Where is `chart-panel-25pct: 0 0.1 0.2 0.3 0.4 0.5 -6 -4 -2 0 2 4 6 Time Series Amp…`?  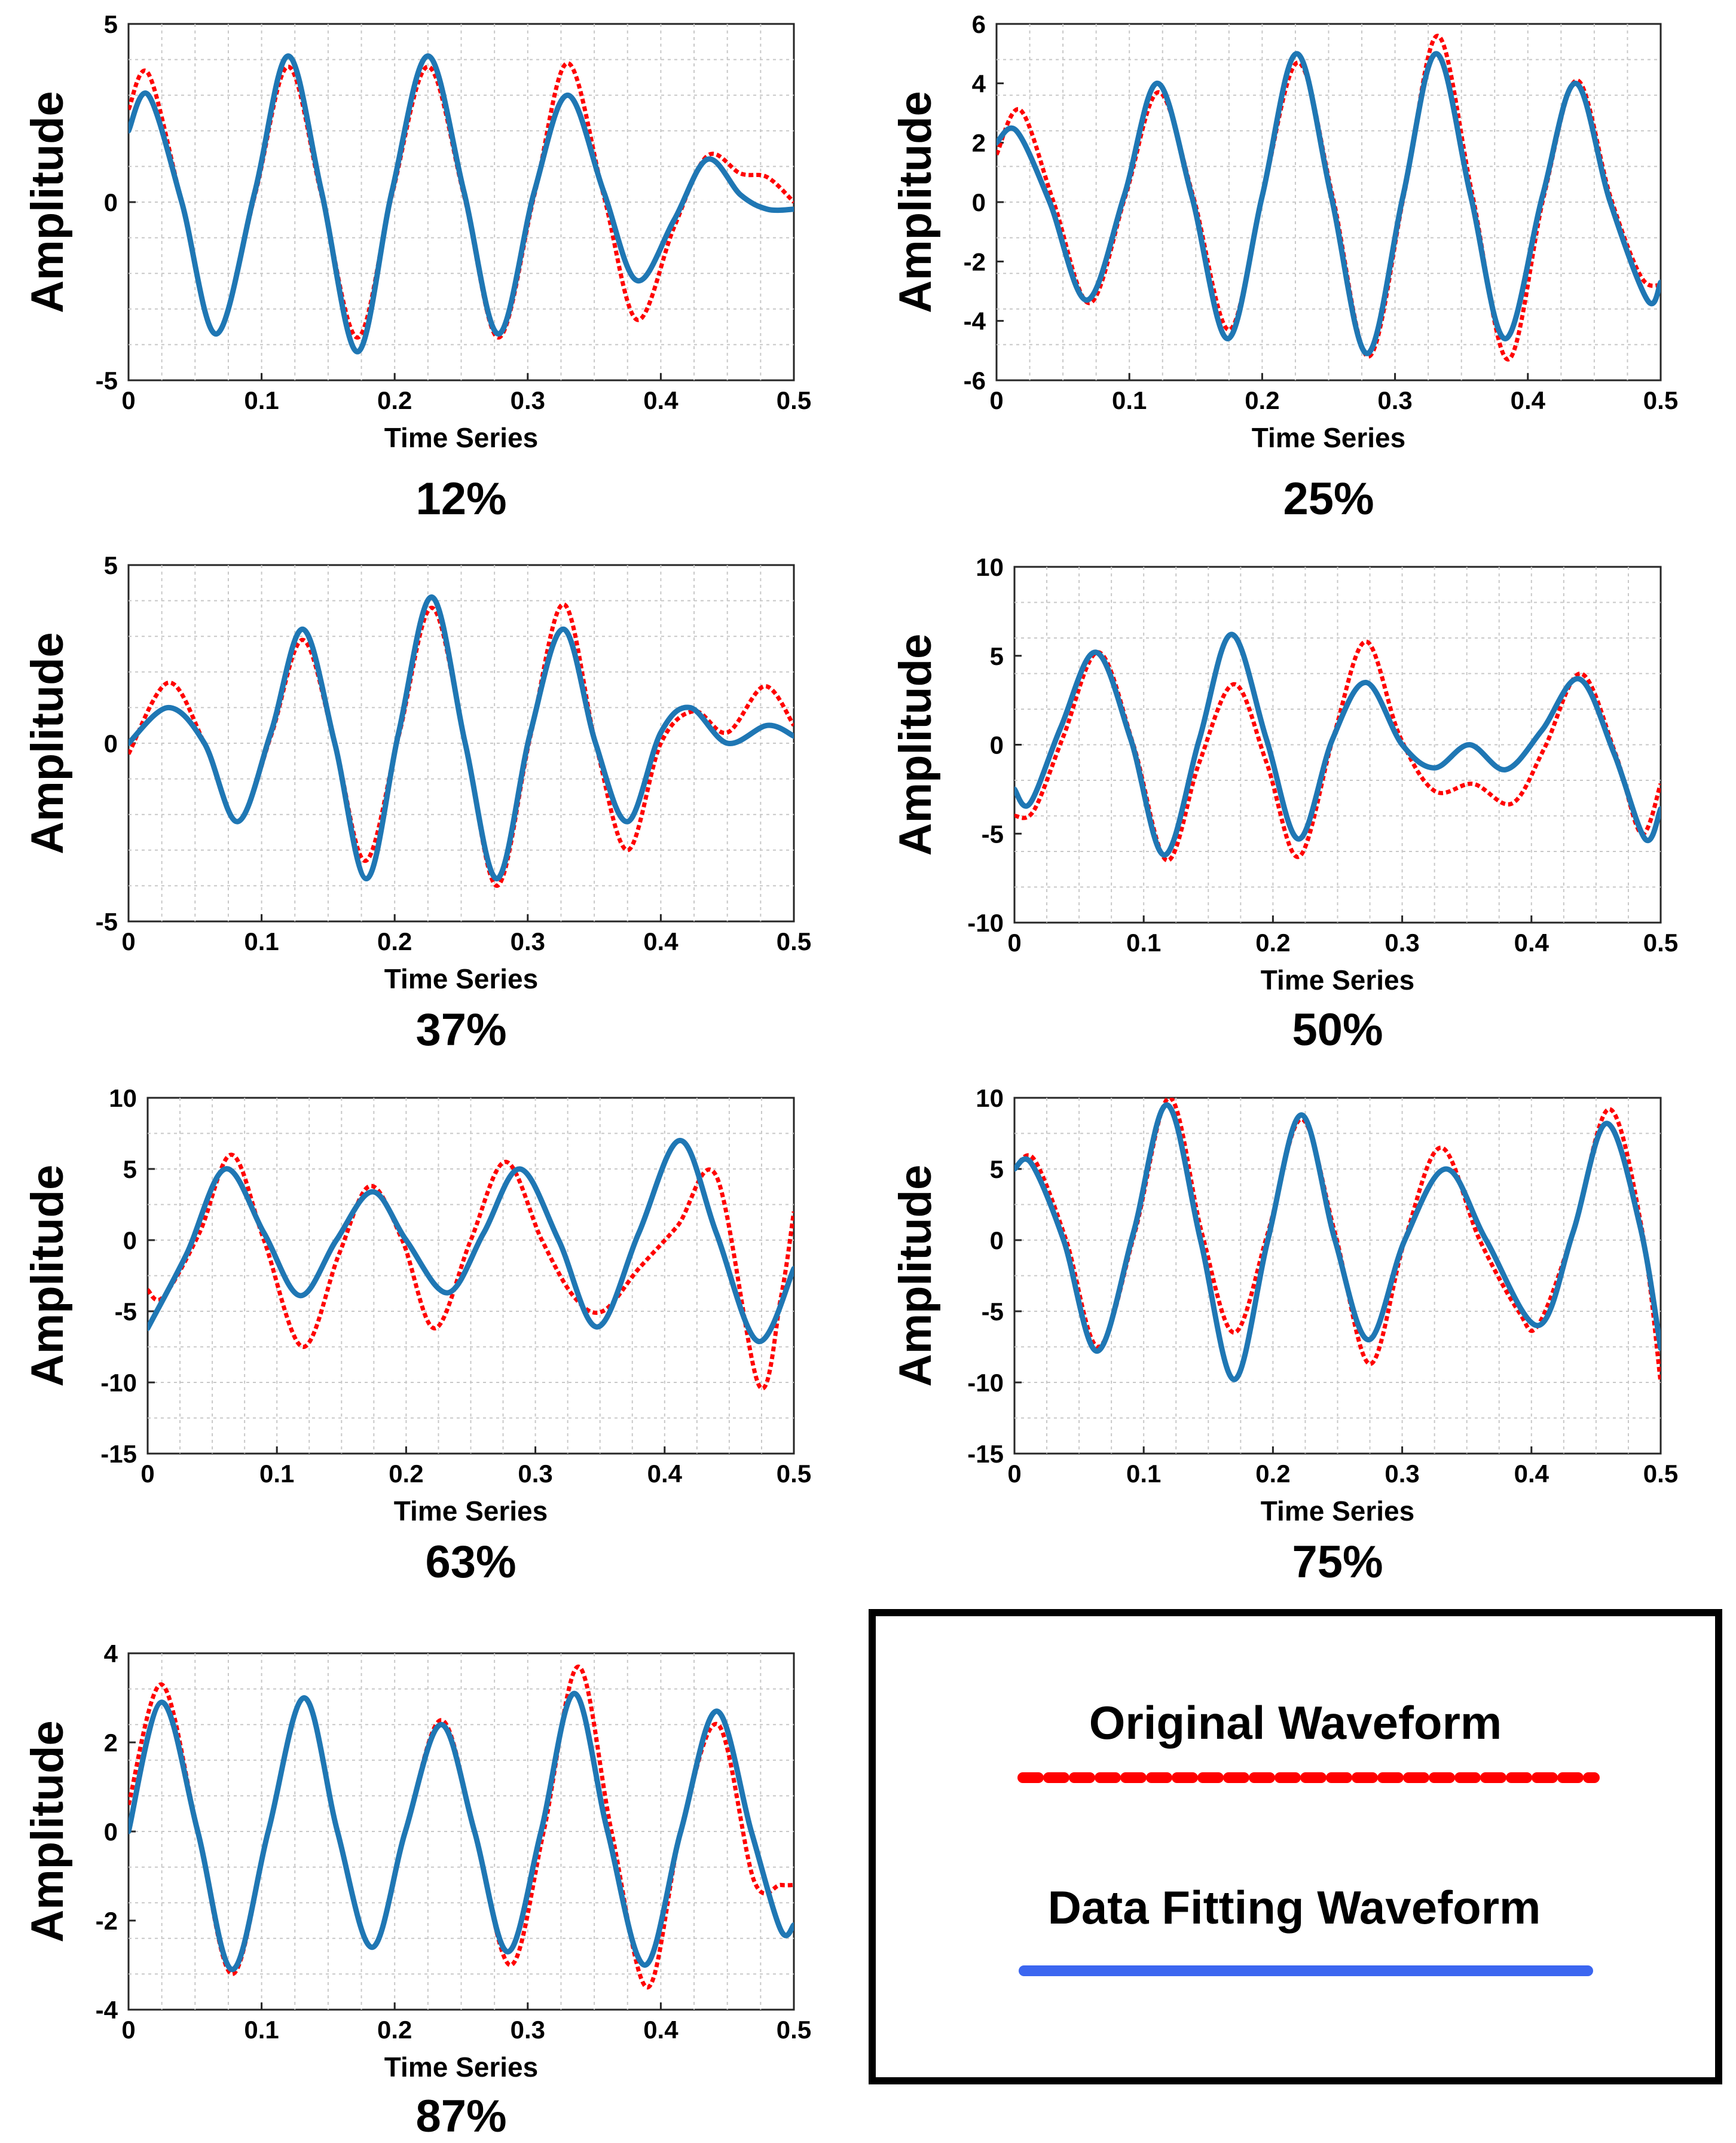
chart-panel-25pct: 0 0.1 0.2 0.3 0.4 0.5 -6 -4 -2 0 2 4 6 Time Series Amp… is located at coordinates (1284, 267).